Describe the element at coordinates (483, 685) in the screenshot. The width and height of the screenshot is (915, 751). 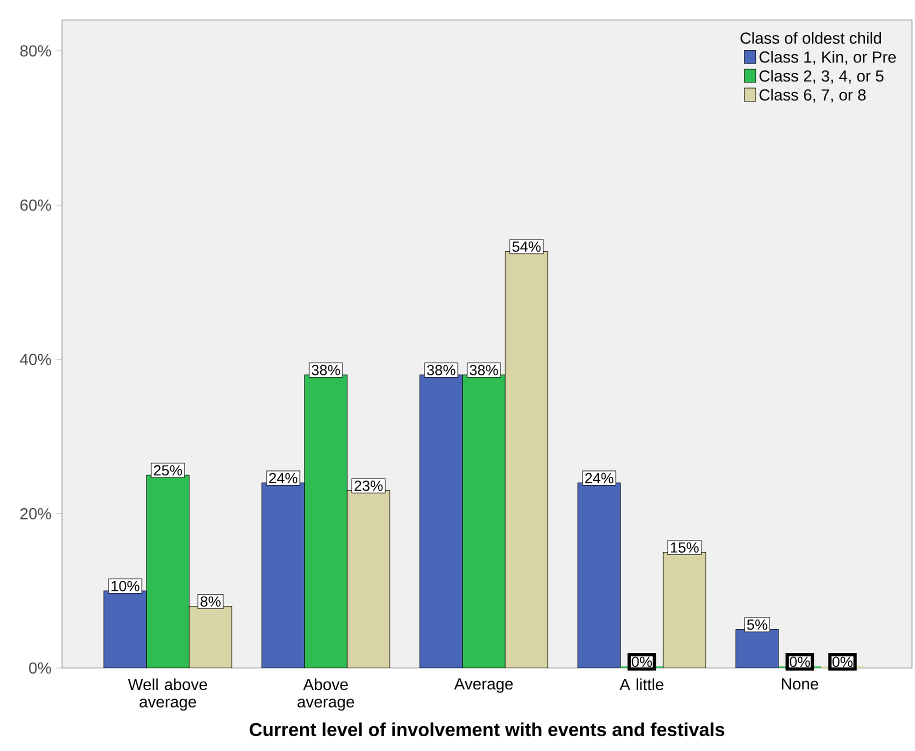
I see `x-tick-label: Average` at that location.